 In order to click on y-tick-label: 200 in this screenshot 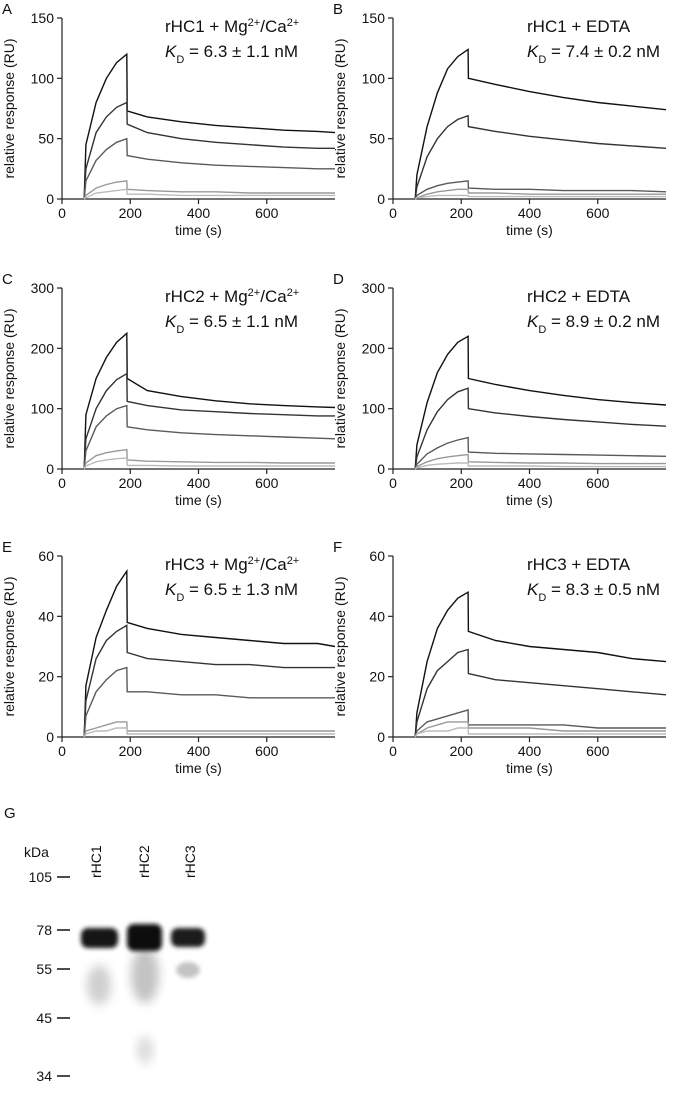, I will do `click(374, 348)`.